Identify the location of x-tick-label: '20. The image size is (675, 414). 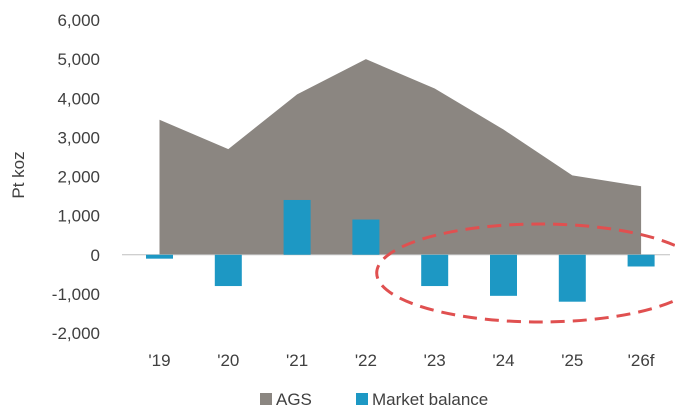
(228, 360).